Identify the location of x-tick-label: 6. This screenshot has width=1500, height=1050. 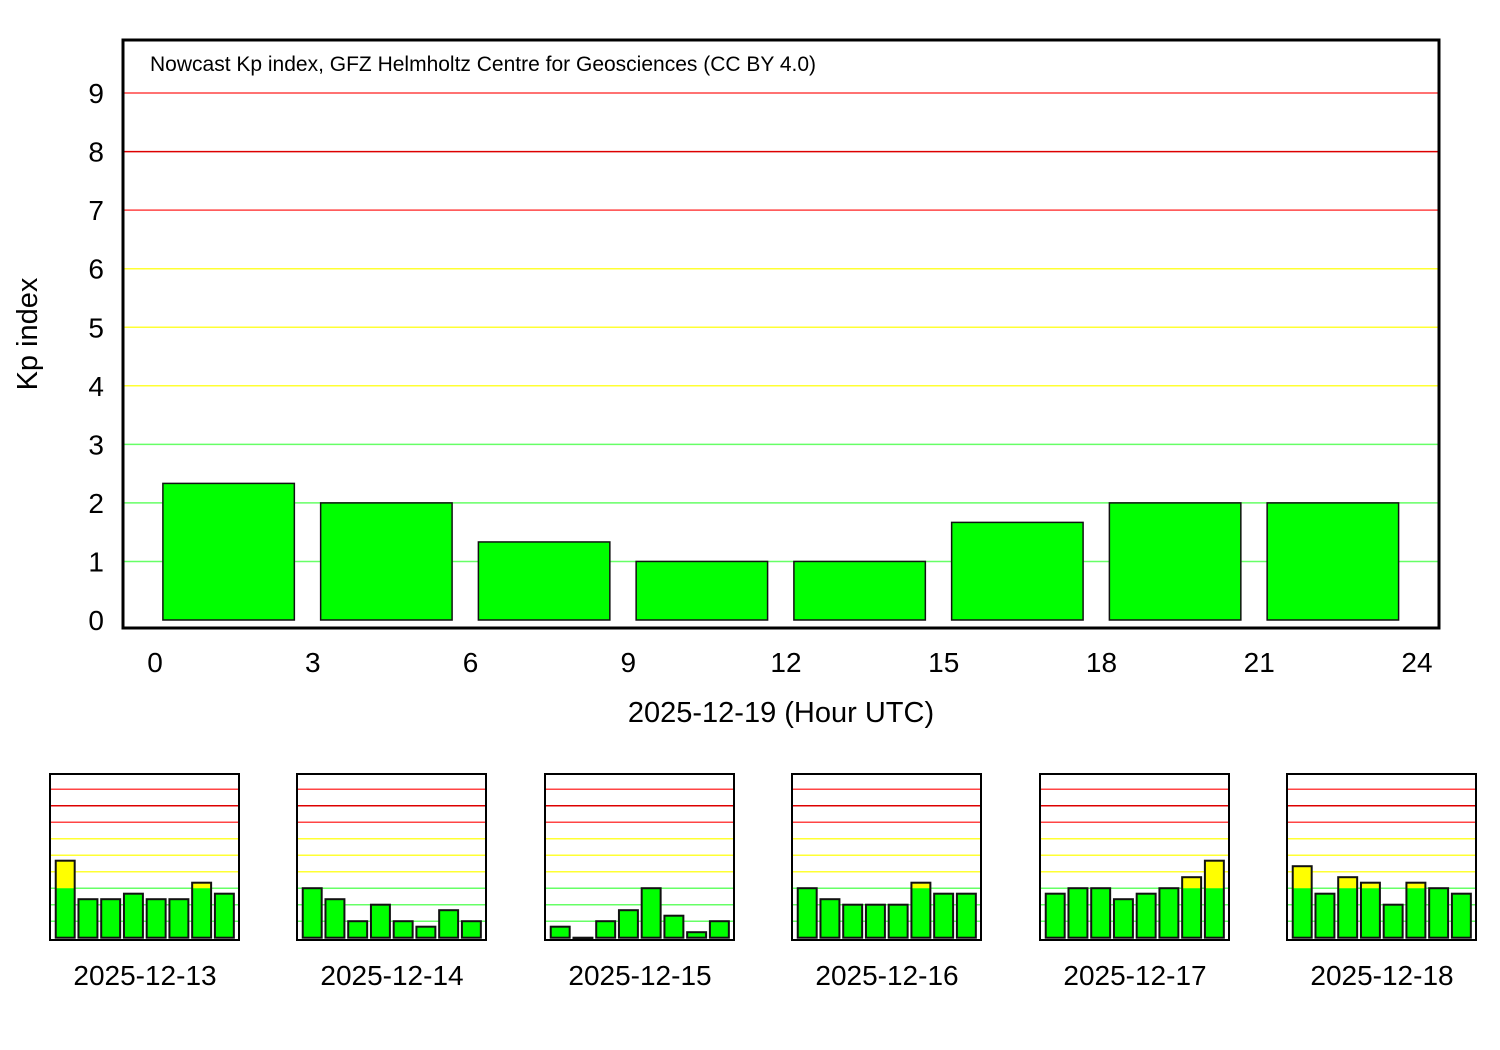
(471, 662).